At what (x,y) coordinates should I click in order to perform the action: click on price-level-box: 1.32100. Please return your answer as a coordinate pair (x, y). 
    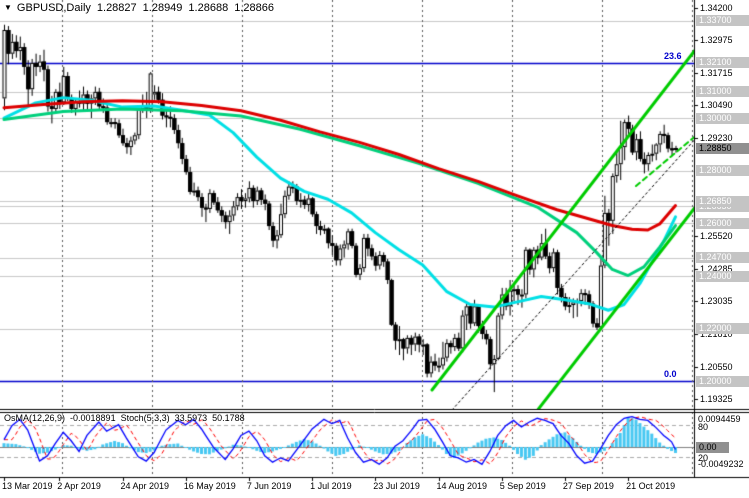
    Looking at the image, I should click on (722, 63).